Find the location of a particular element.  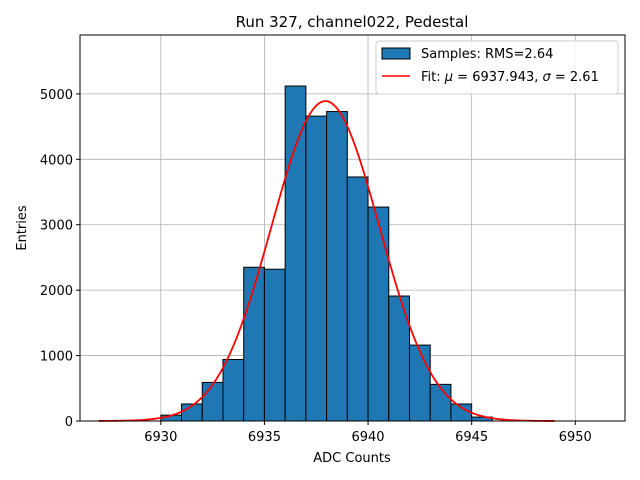

legend-samples-swatch is located at coordinates (396, 53).